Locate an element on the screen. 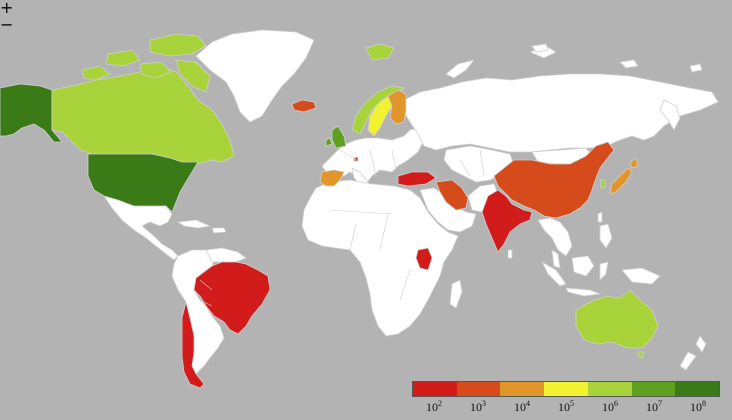  country-svalbard is located at coordinates (380, 52).